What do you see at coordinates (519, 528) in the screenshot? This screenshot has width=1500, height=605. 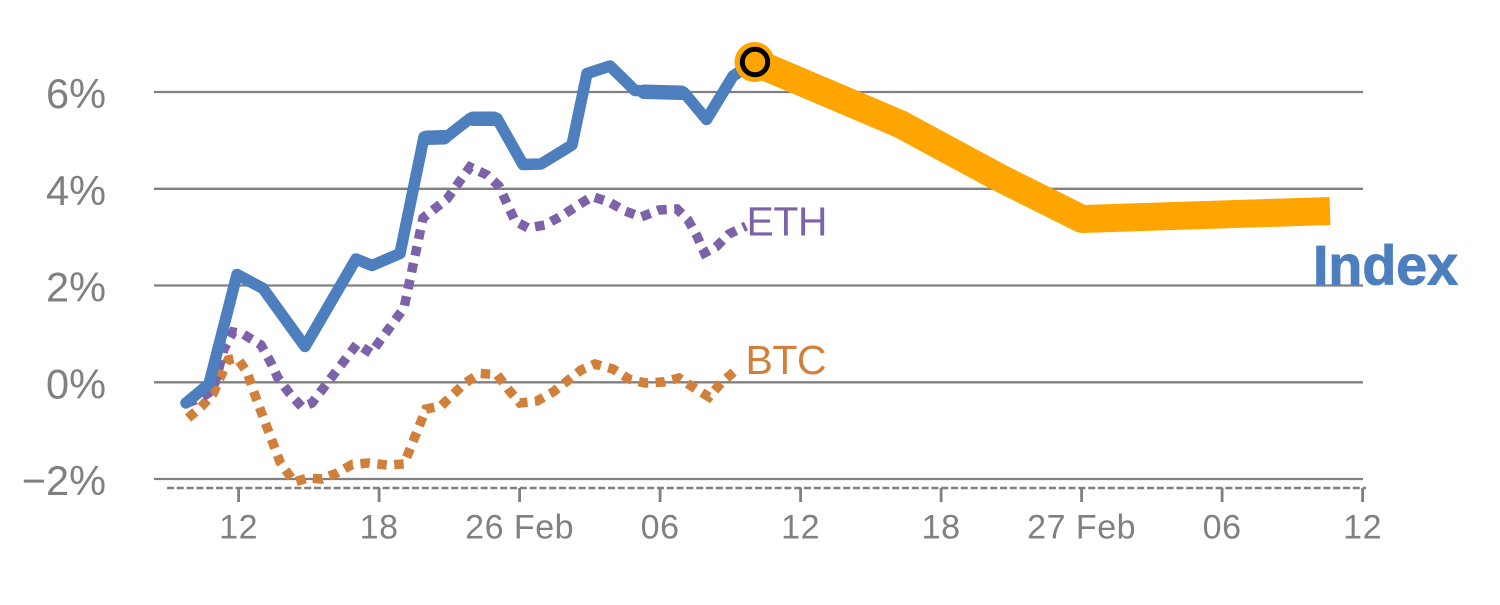 I see `svg-text: 26 Feb` at bounding box center [519, 528].